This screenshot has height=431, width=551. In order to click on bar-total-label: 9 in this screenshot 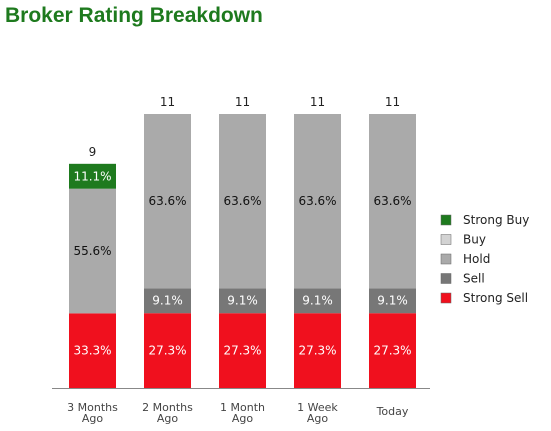, I will do `click(93, 152)`.